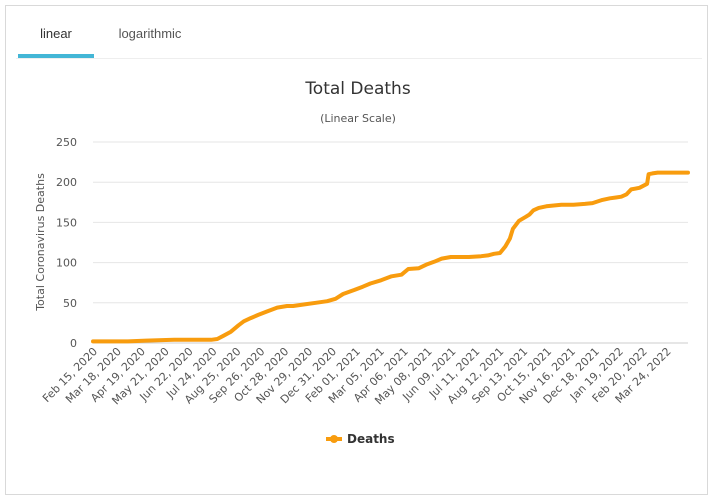  I want to click on legend: Deaths, so click(360, 439).